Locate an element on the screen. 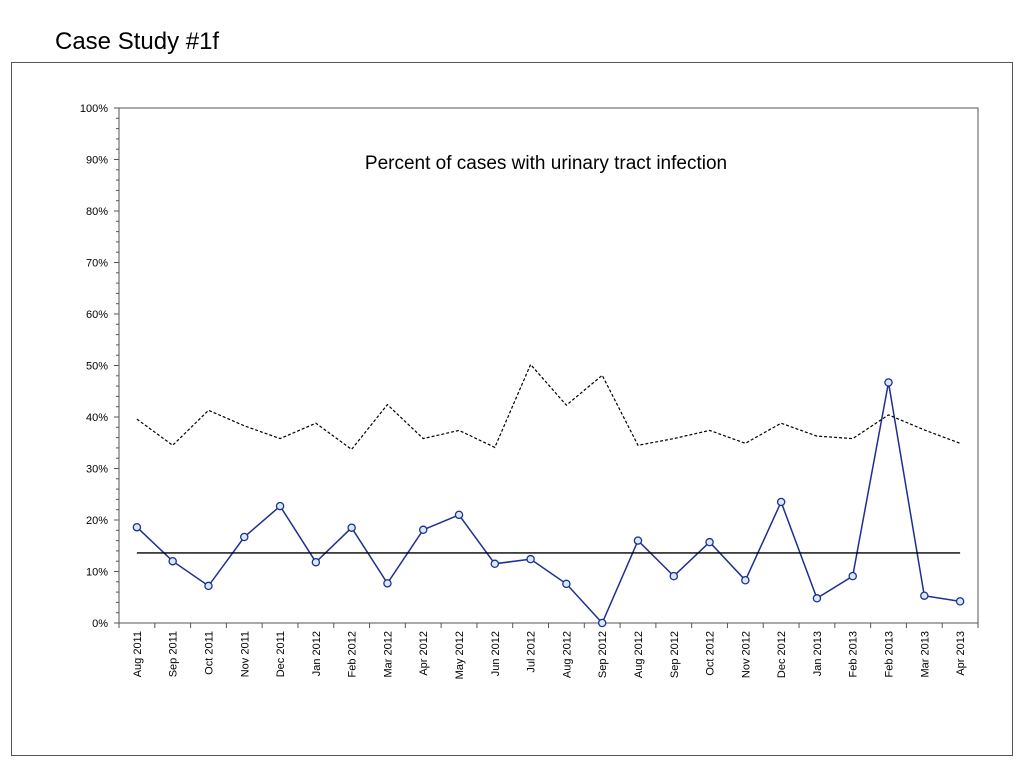 The image size is (1024, 768). x-tick-label: Oct 2011 is located at coordinates (209, 653).